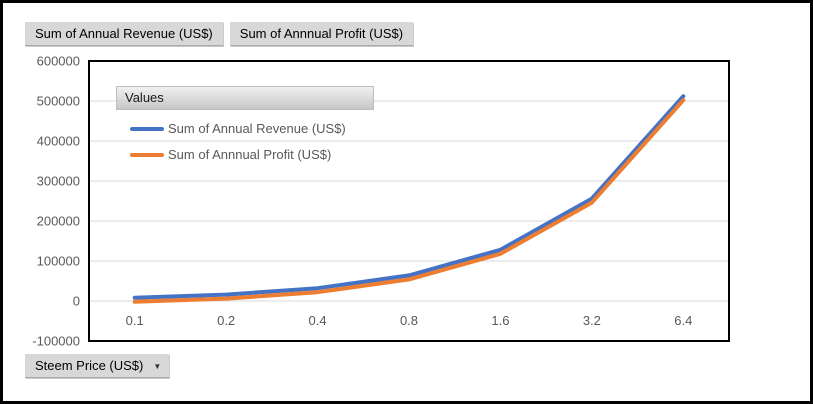  I want to click on legend-item-label: Sum of Annual Revenue (US$), so click(257, 128).